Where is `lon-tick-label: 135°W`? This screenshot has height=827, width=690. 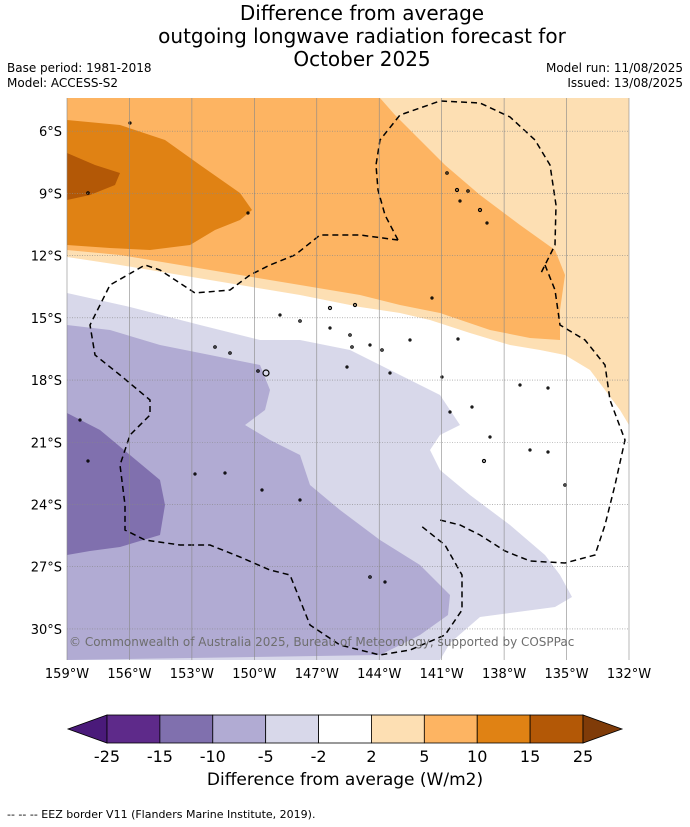 lon-tick-label: 135°W is located at coordinates (566, 674).